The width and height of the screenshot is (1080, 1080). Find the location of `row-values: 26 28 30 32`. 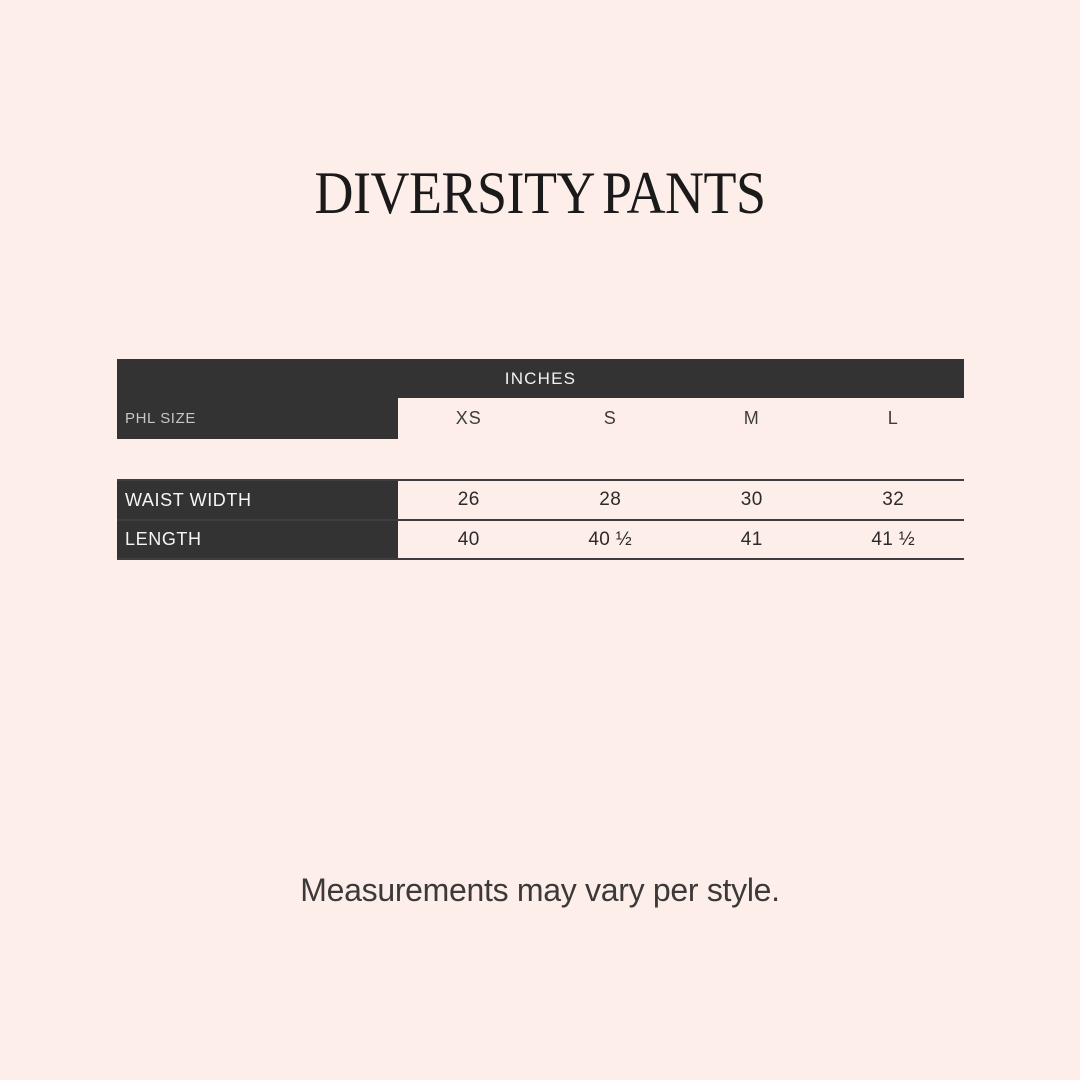

row-values: 26 28 30 32 is located at coordinates (681, 500).